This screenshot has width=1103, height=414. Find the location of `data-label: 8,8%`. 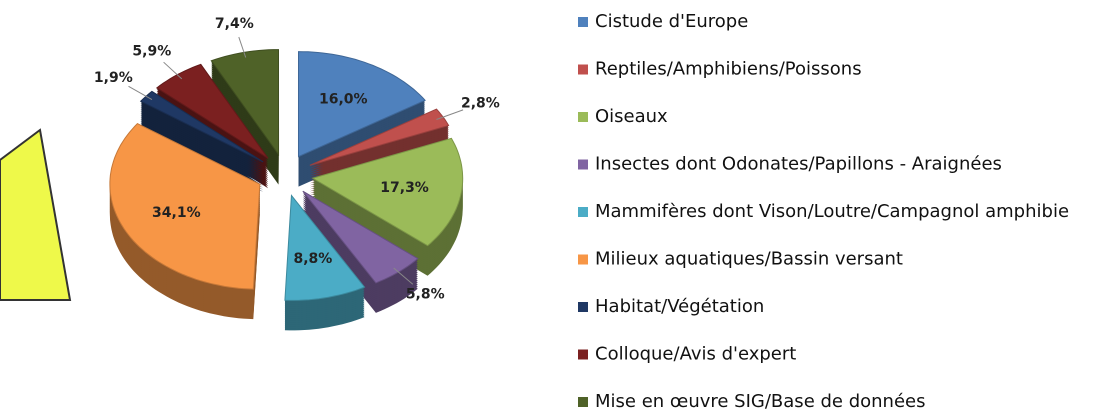

data-label: 8,8% is located at coordinates (312, 259).